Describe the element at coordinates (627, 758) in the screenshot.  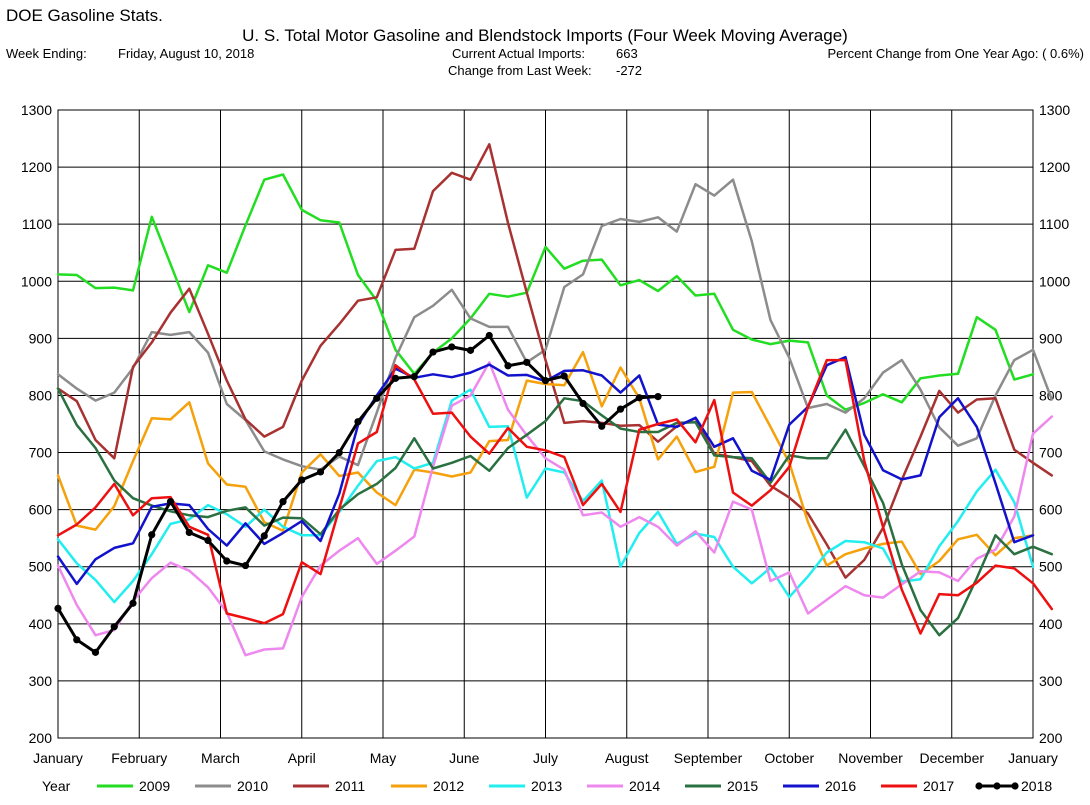
I see `x-tick-label: August` at that location.